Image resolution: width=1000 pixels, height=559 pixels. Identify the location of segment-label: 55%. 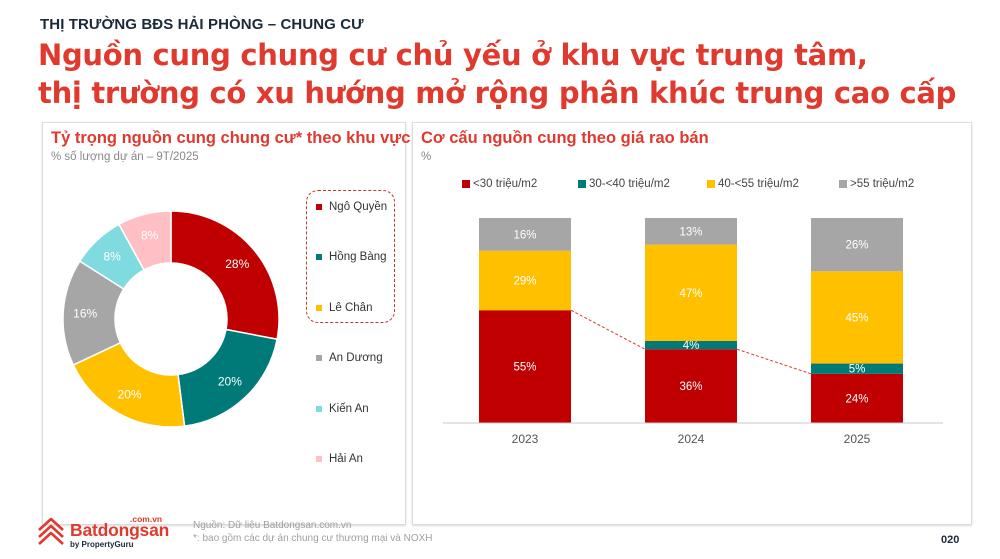
(524, 368).